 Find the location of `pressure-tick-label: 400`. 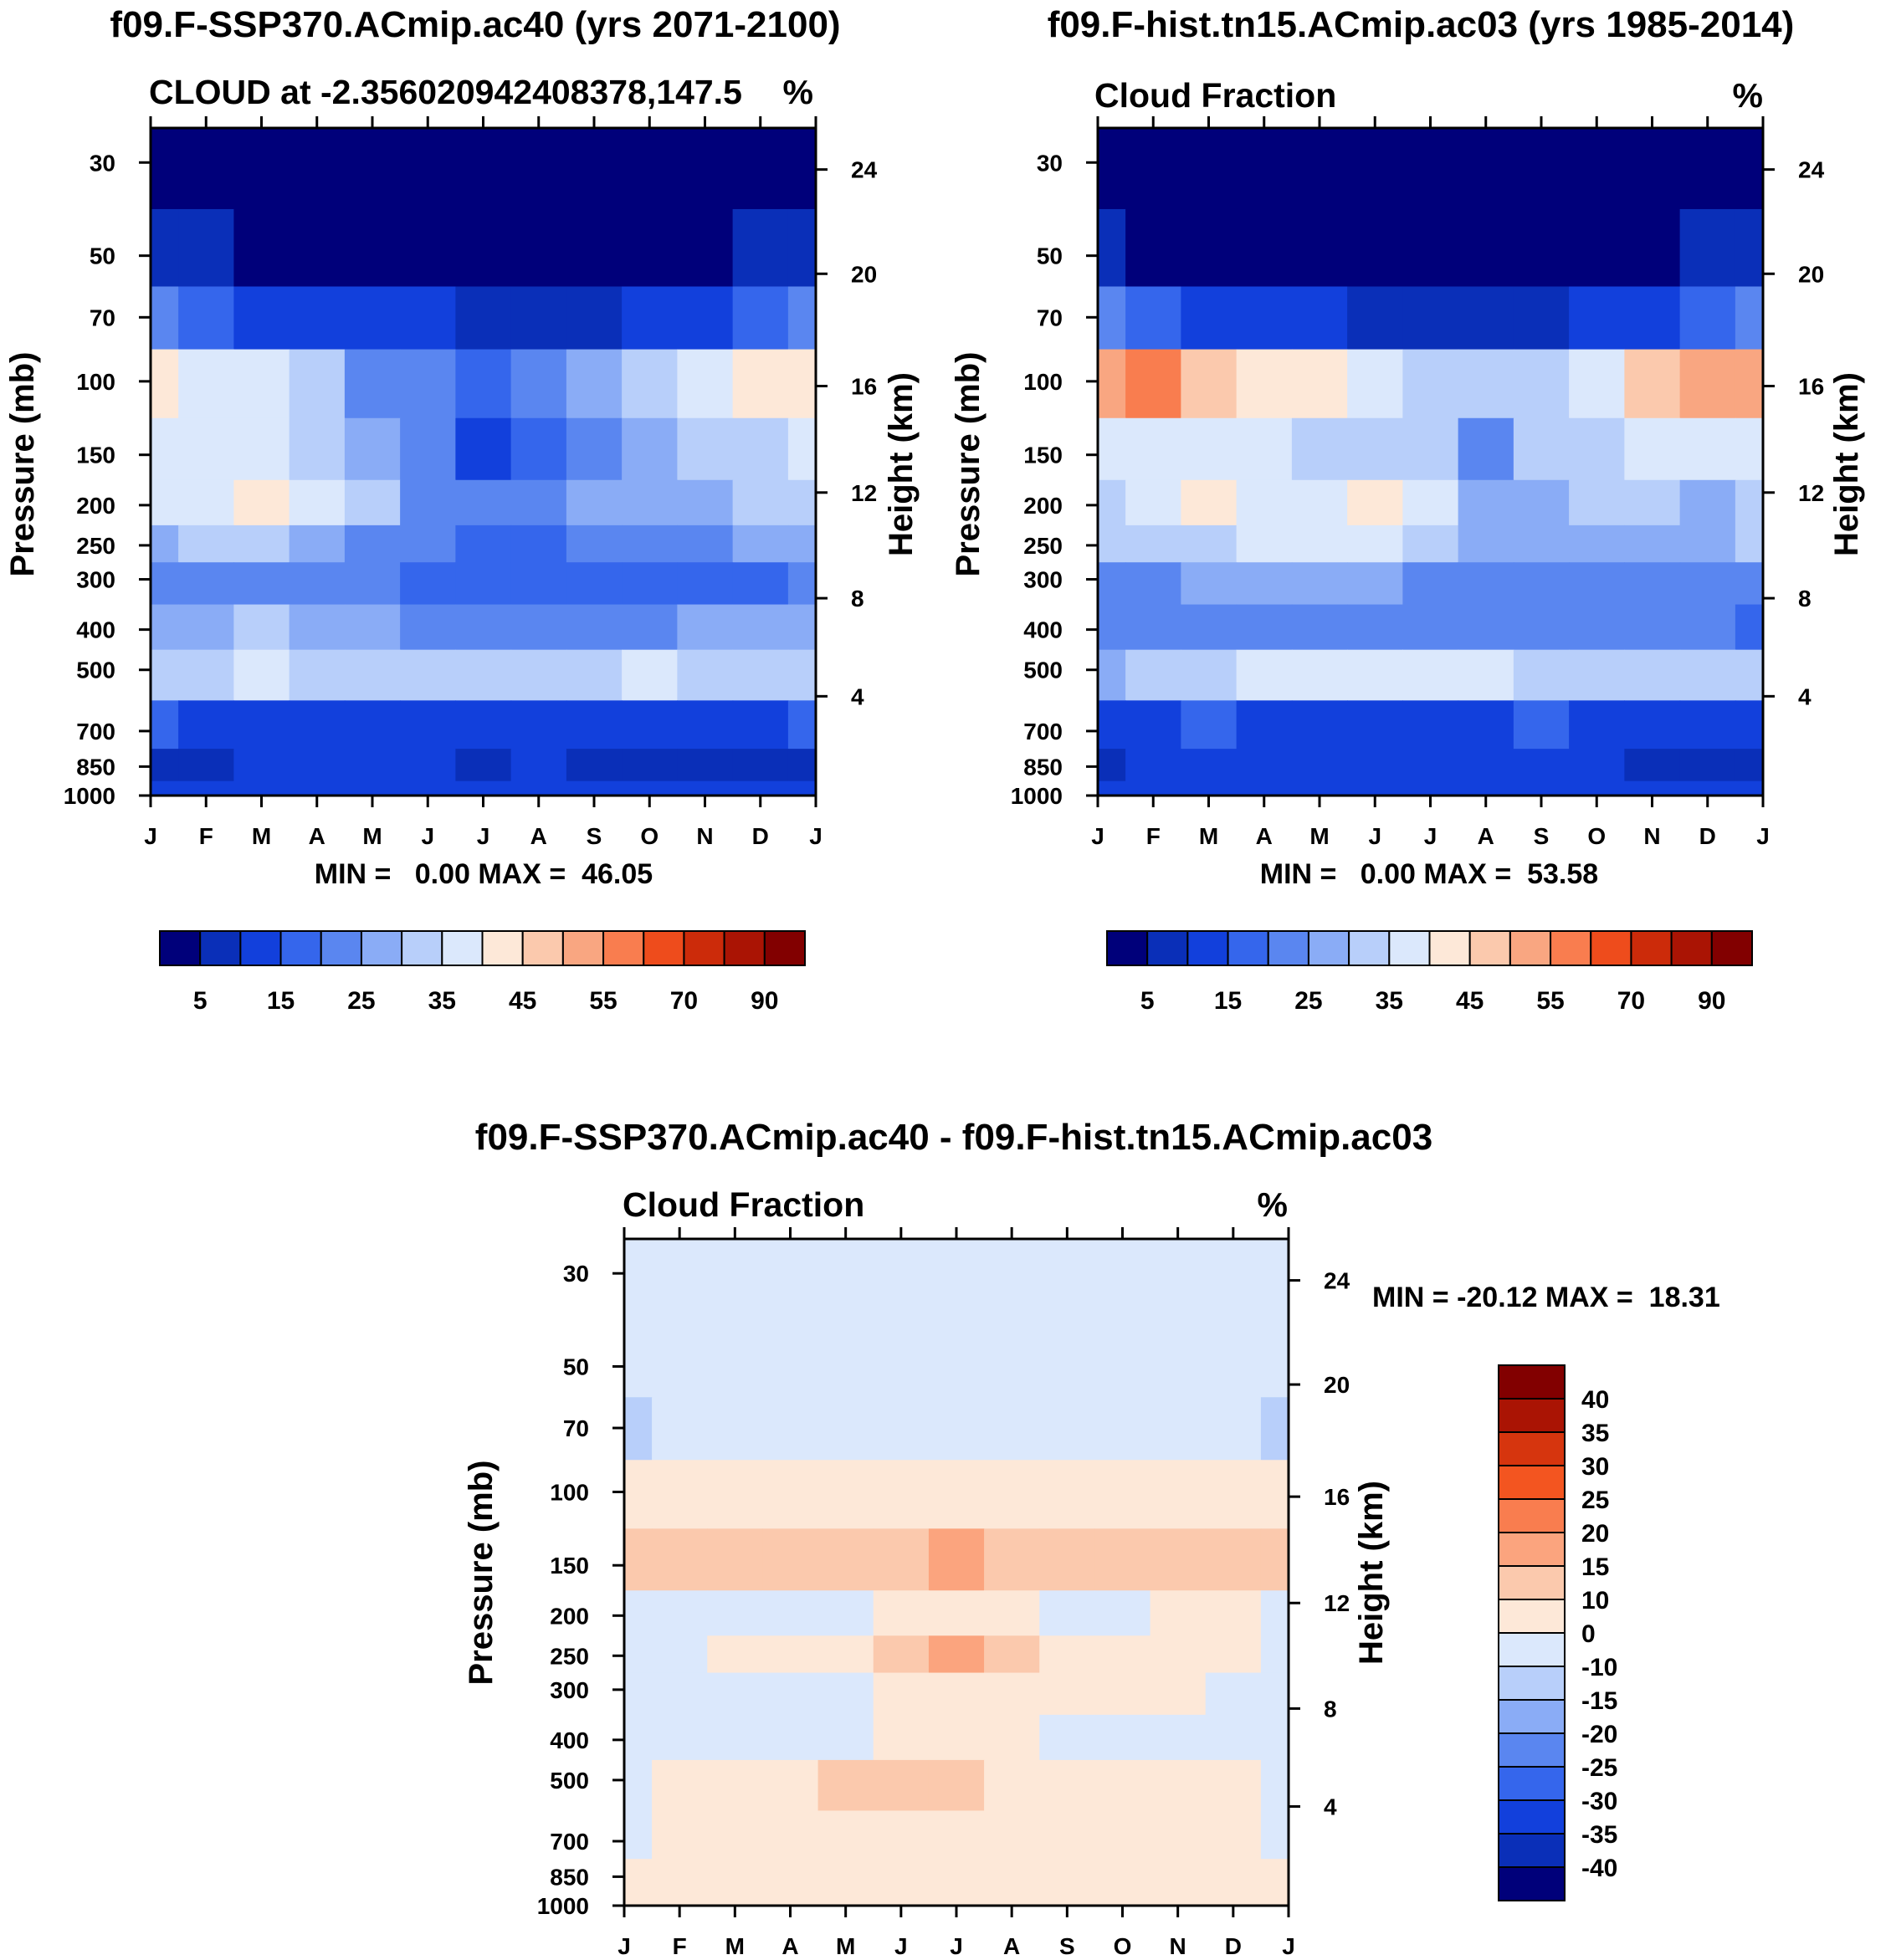

pressure-tick-label: 400 is located at coordinates (1043, 630).